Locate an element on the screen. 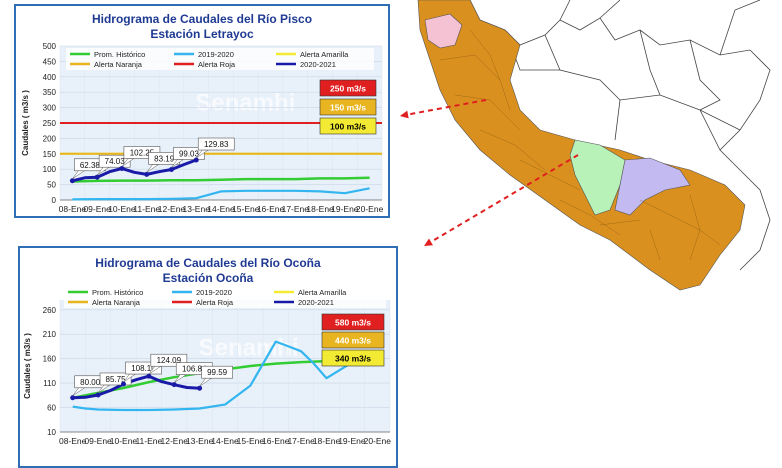 The width and height of the screenshot is (782, 468). y-tick-label: 250 is located at coordinates (50, 123).